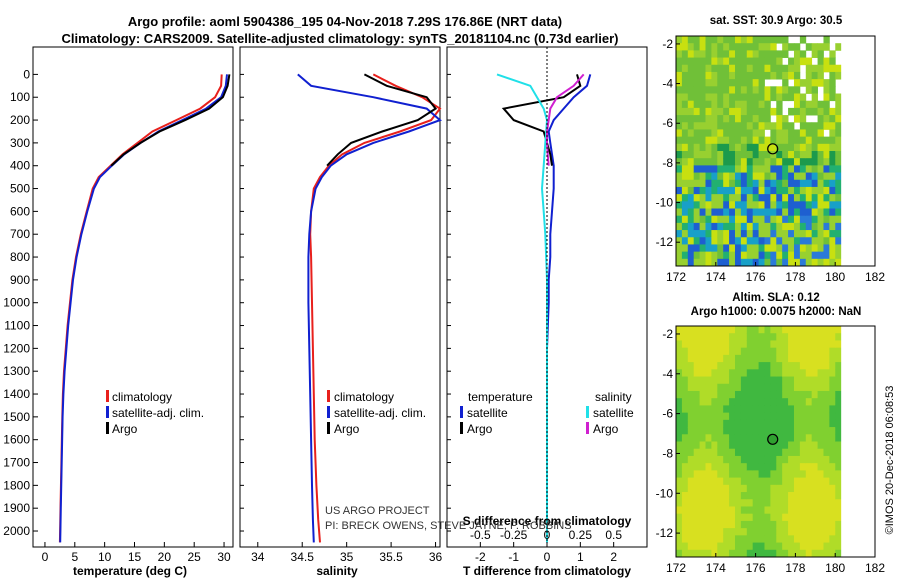  I want to click on x-tick-label: 36, so click(436, 557).